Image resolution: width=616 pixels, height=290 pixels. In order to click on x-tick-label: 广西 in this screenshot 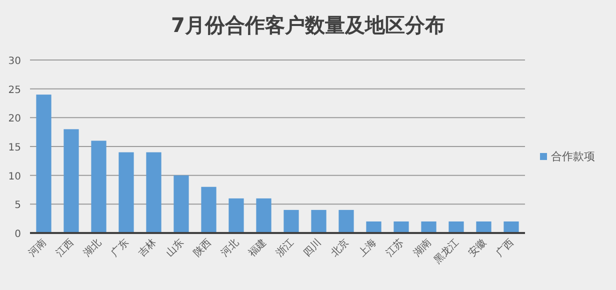, I will do `click(505, 248)`.